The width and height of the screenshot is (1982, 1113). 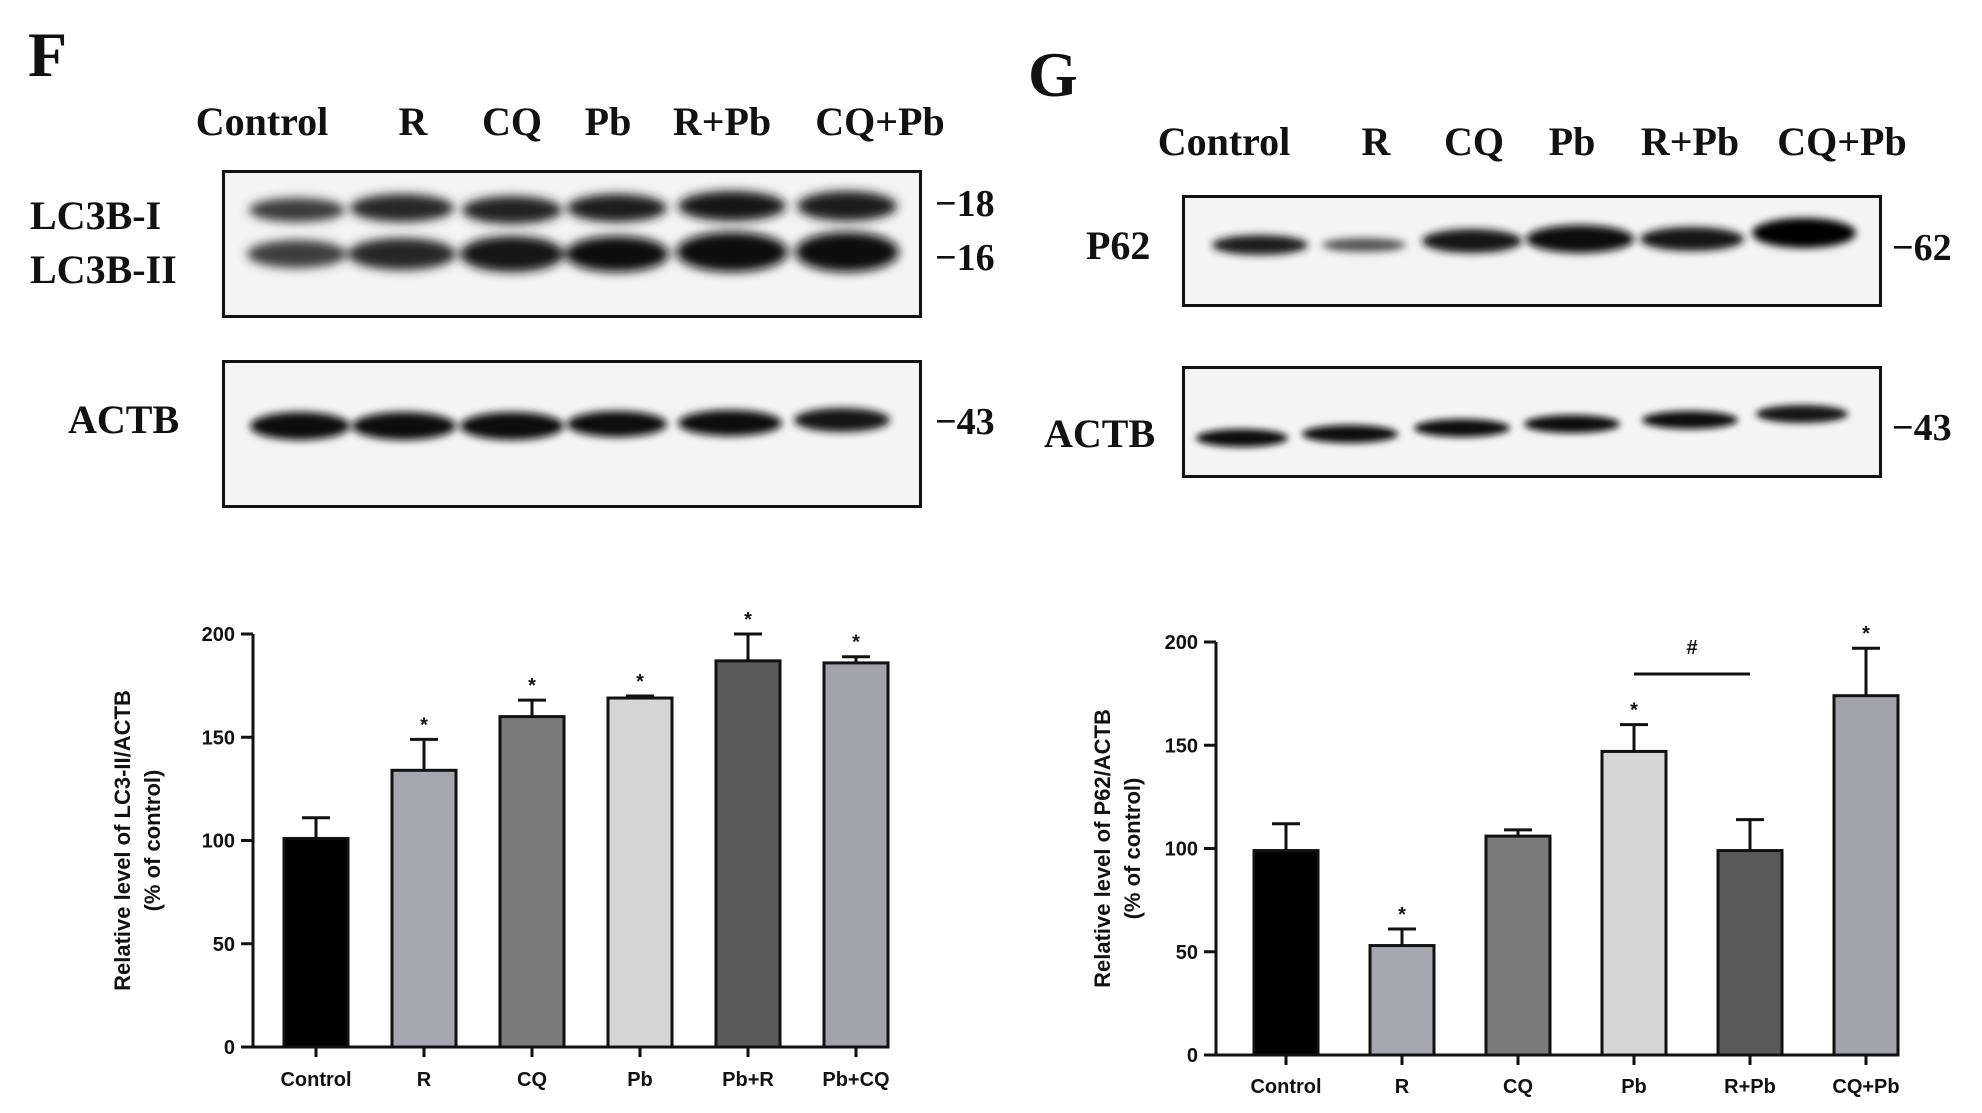 I want to click on f-blot1-label: LC3B-I, so click(x=96, y=215).